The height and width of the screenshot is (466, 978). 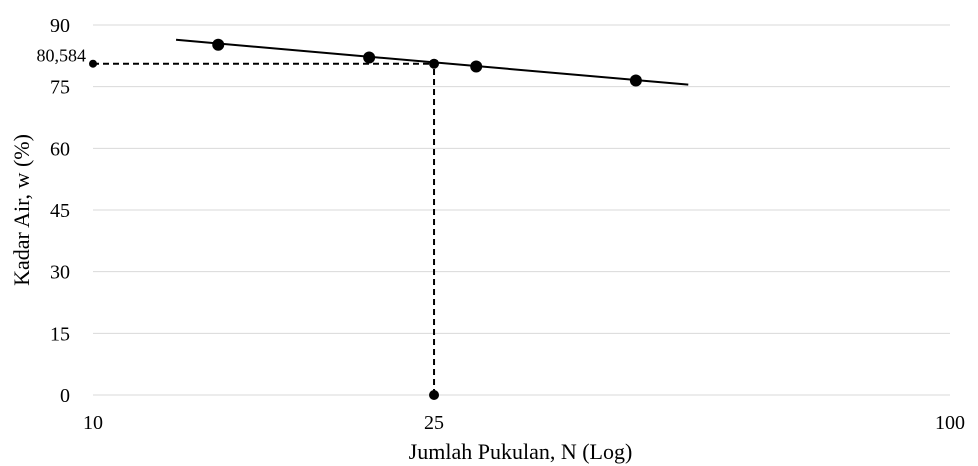 I want to click on x-tick-label: 10, so click(x=93, y=423).